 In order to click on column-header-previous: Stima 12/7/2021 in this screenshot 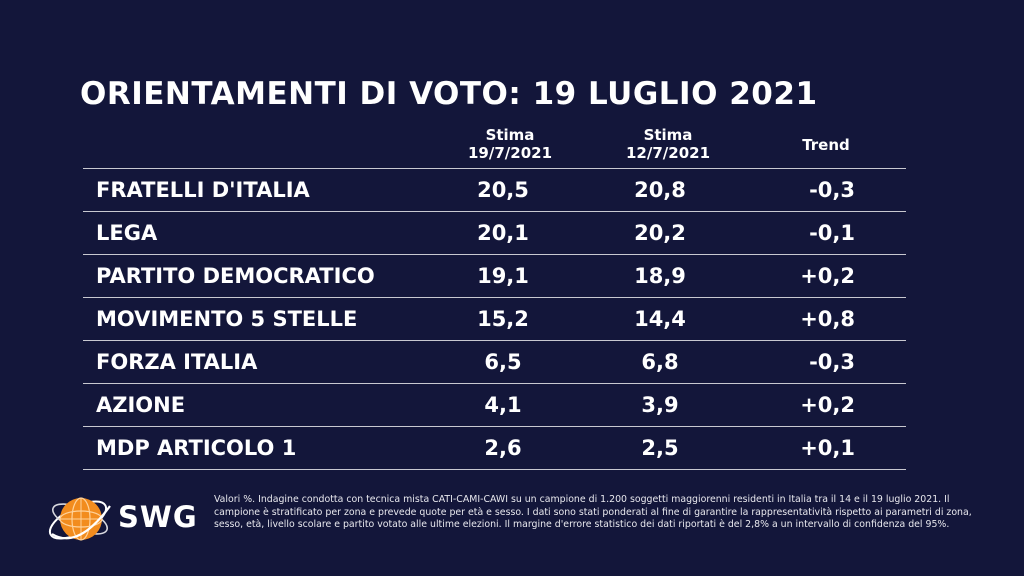, I will do `click(668, 144)`.